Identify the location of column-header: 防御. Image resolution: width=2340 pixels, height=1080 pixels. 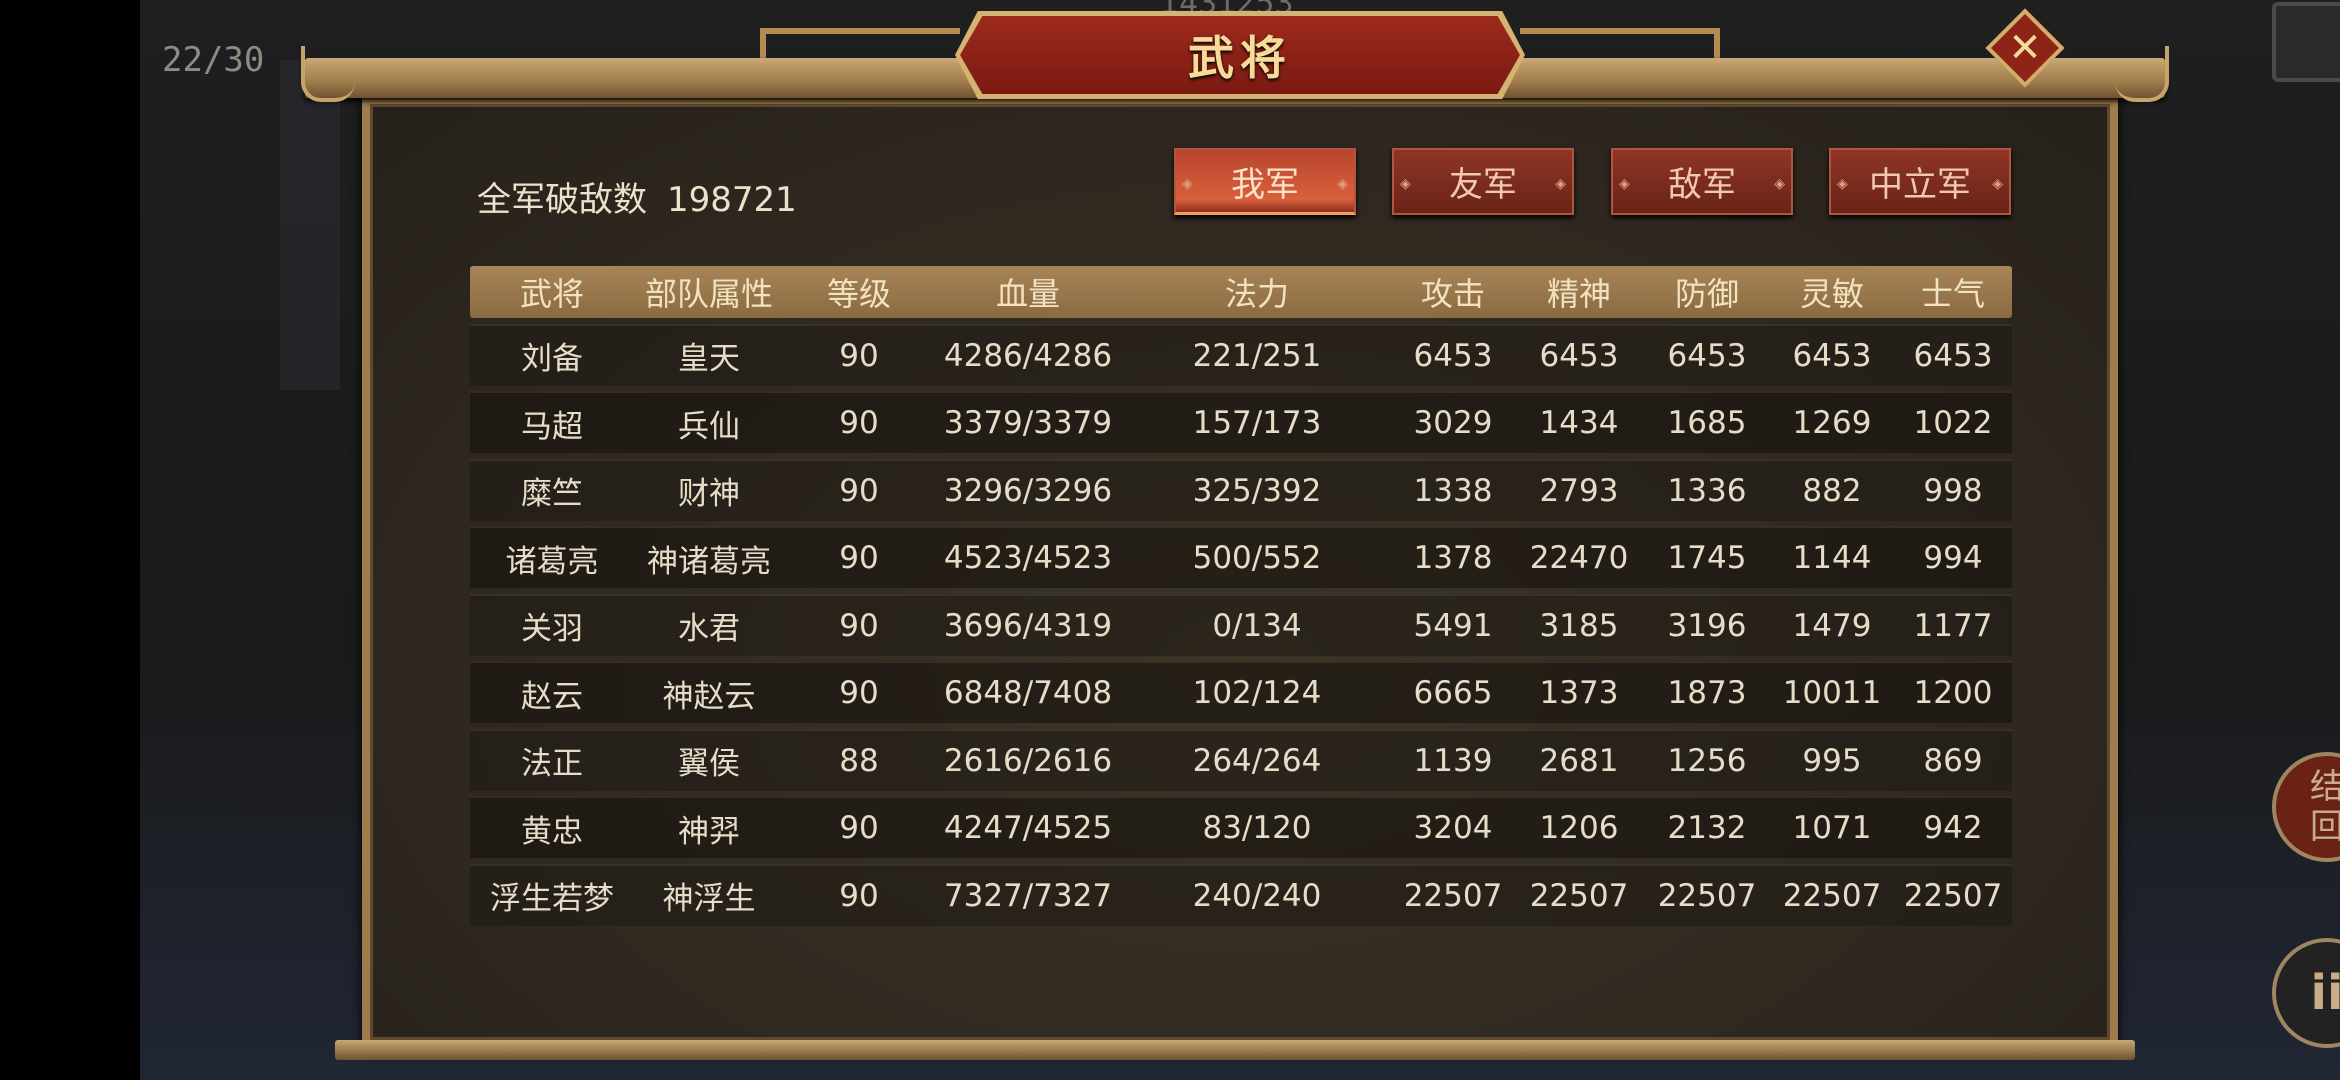
(1706, 294).